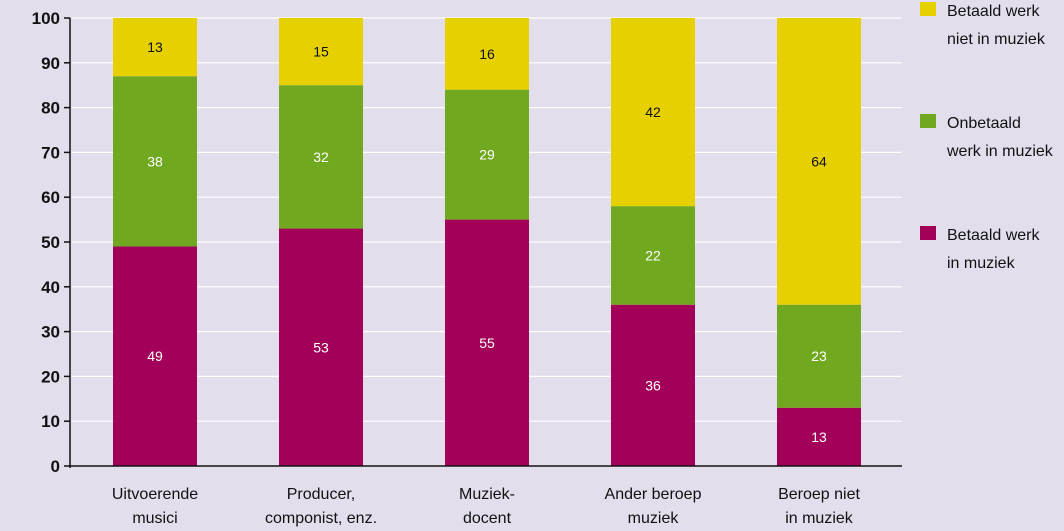 The image size is (1064, 531). What do you see at coordinates (50, 108) in the screenshot?
I see `y-tick-label: 80` at bounding box center [50, 108].